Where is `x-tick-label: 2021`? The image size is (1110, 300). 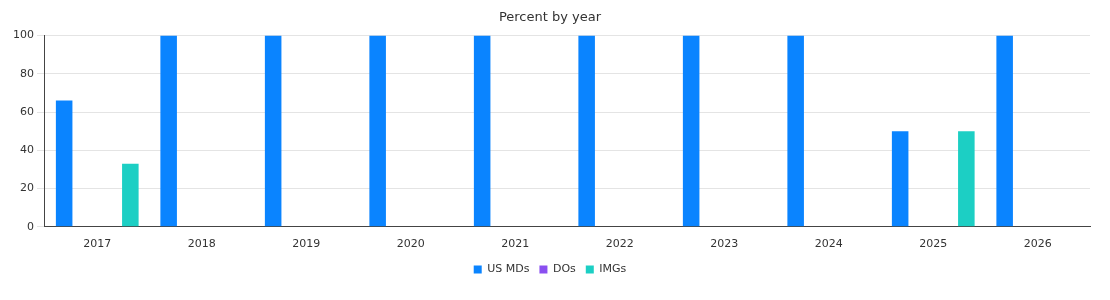
x-tick-label: 2021 is located at coordinates (515, 244).